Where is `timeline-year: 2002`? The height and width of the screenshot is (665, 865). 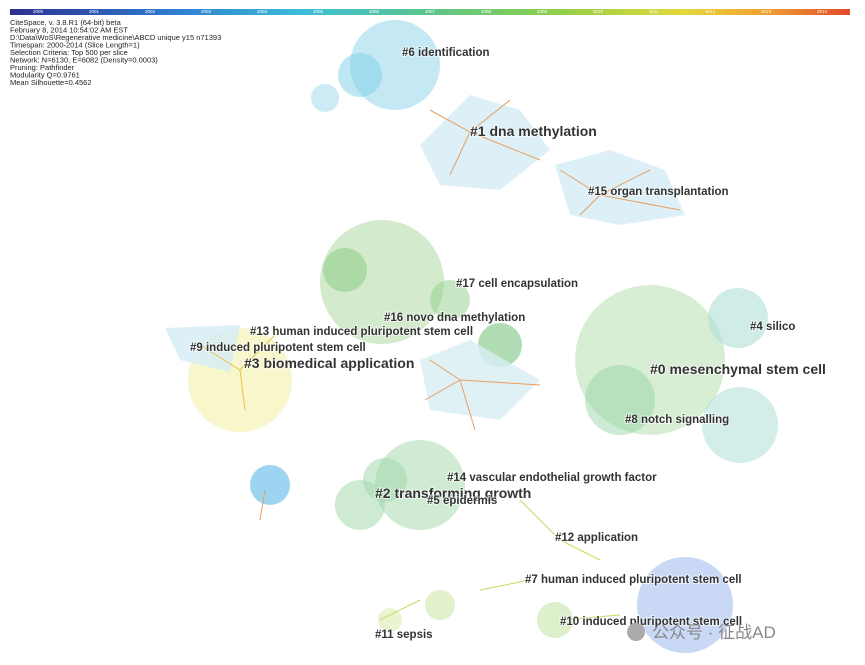
timeline-year: 2002 is located at coordinates (150, 11).